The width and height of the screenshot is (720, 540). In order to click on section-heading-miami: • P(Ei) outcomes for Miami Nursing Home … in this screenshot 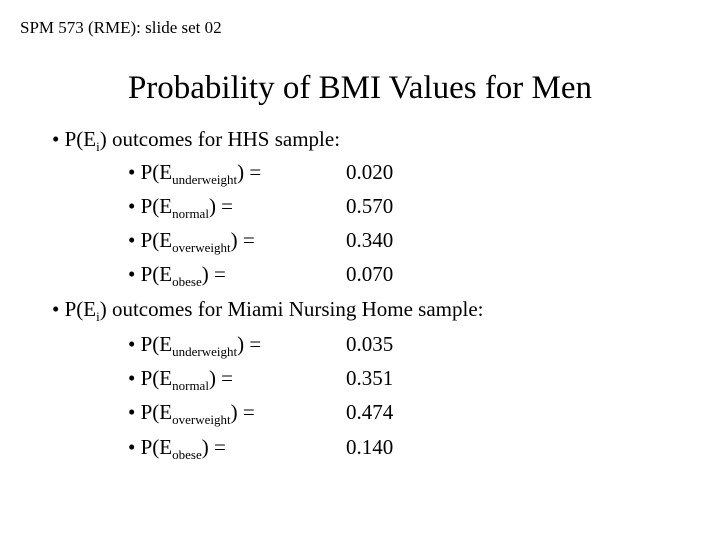, I will do `click(268, 309)`.